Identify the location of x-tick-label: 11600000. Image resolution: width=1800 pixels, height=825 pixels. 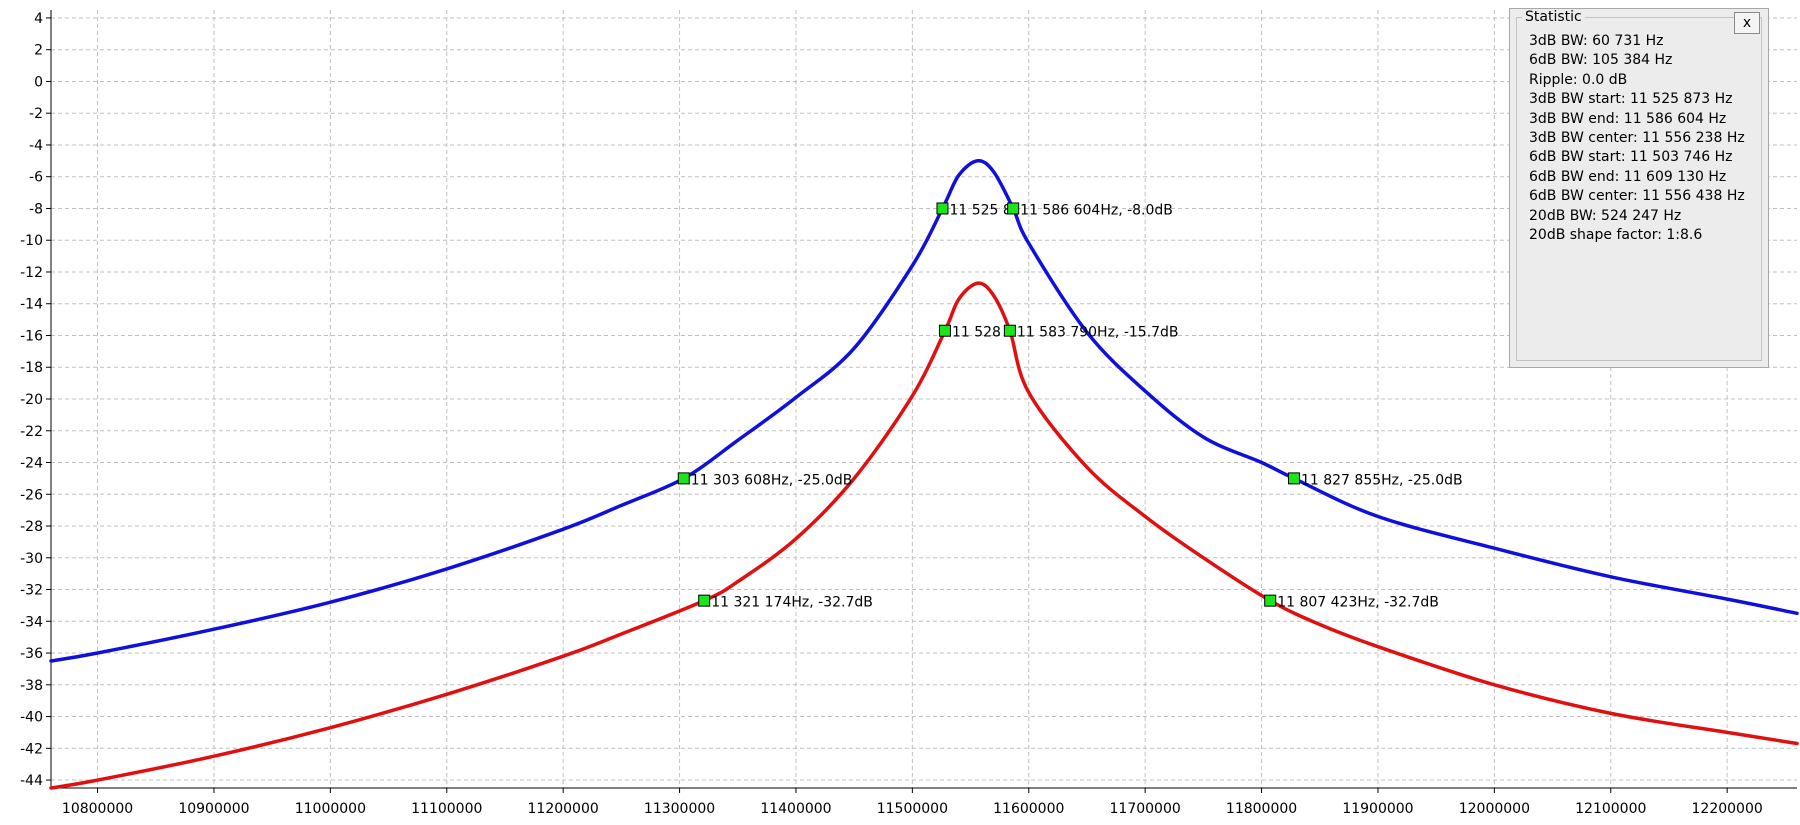
(1028, 809).